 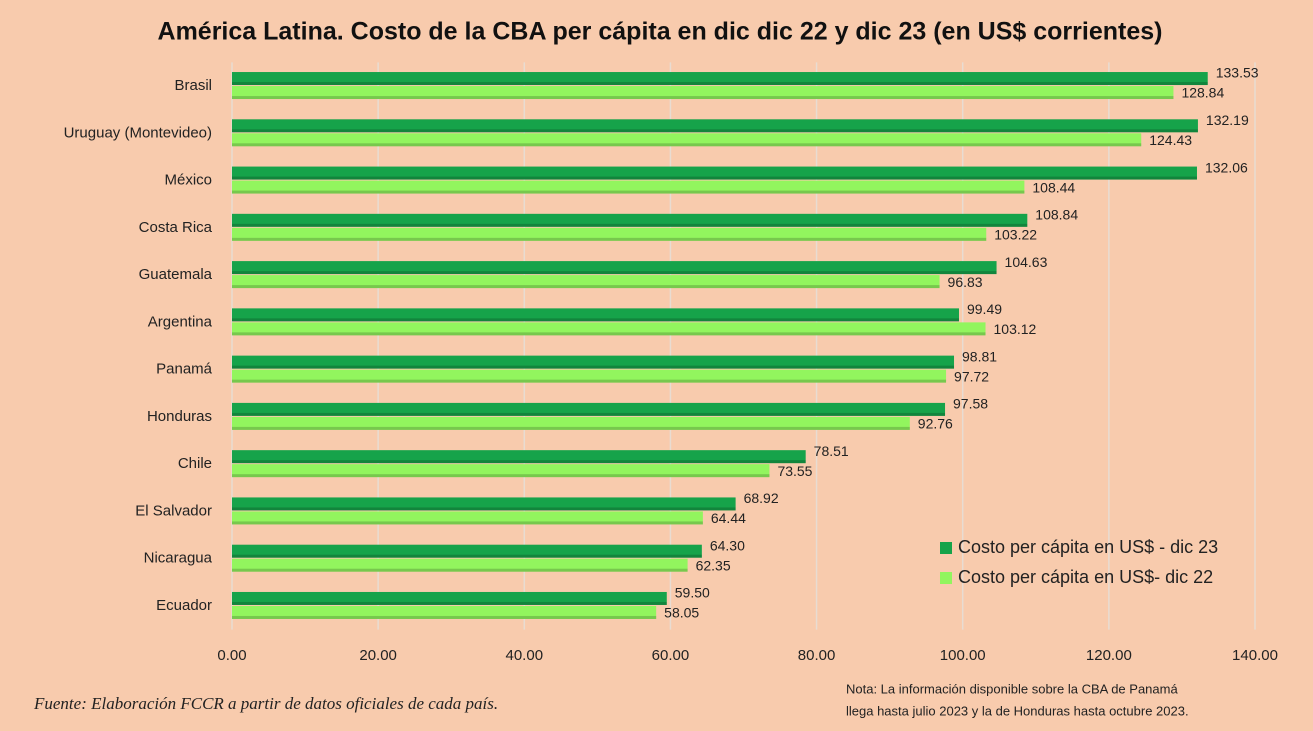 What do you see at coordinates (794, 471) in the screenshot?
I see `value-label: 73.55` at bounding box center [794, 471].